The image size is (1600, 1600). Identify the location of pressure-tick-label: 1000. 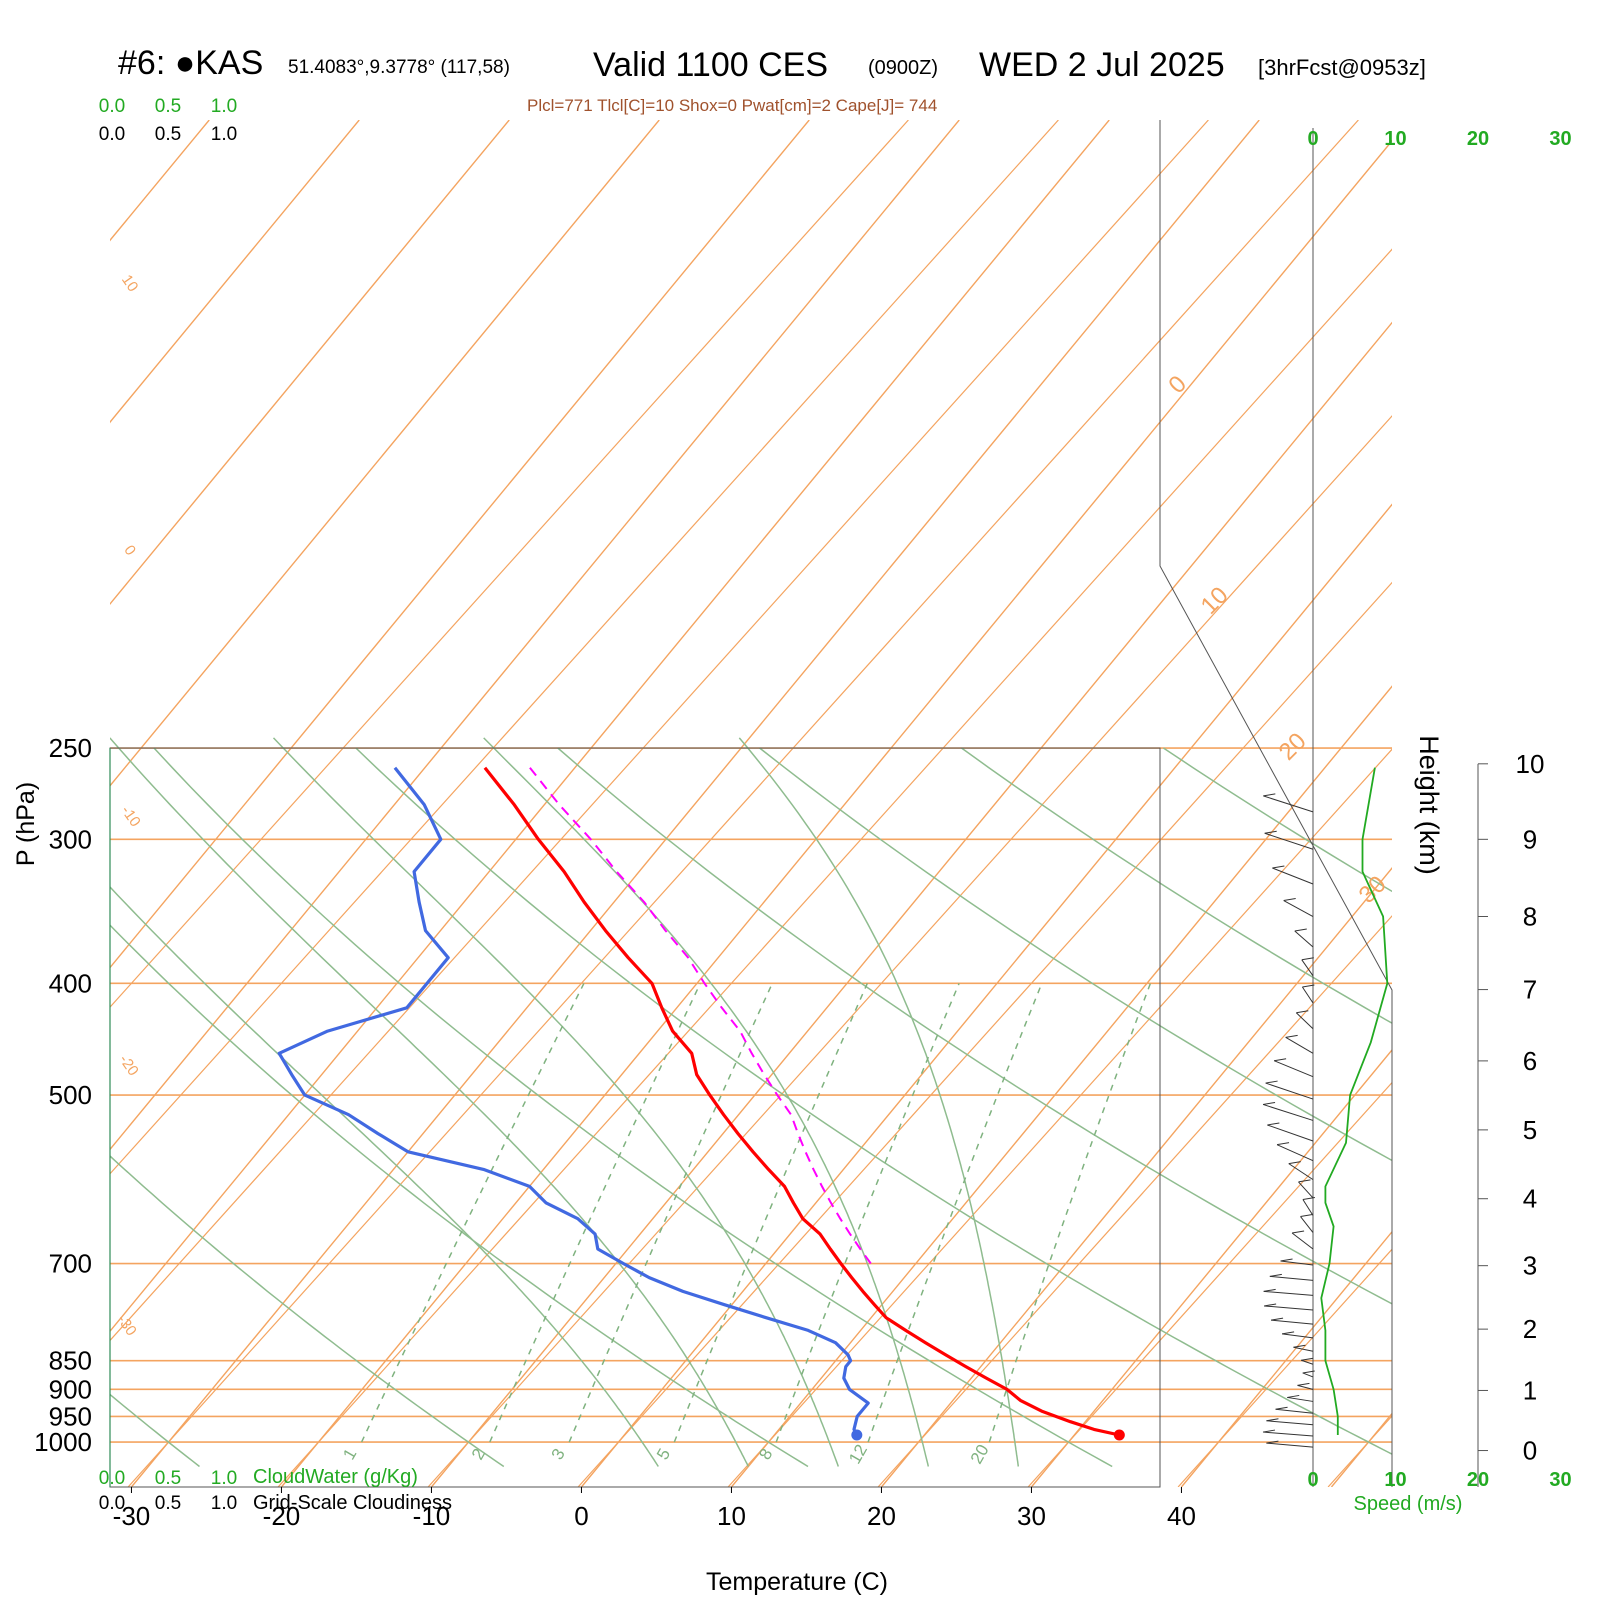
(63, 1442).